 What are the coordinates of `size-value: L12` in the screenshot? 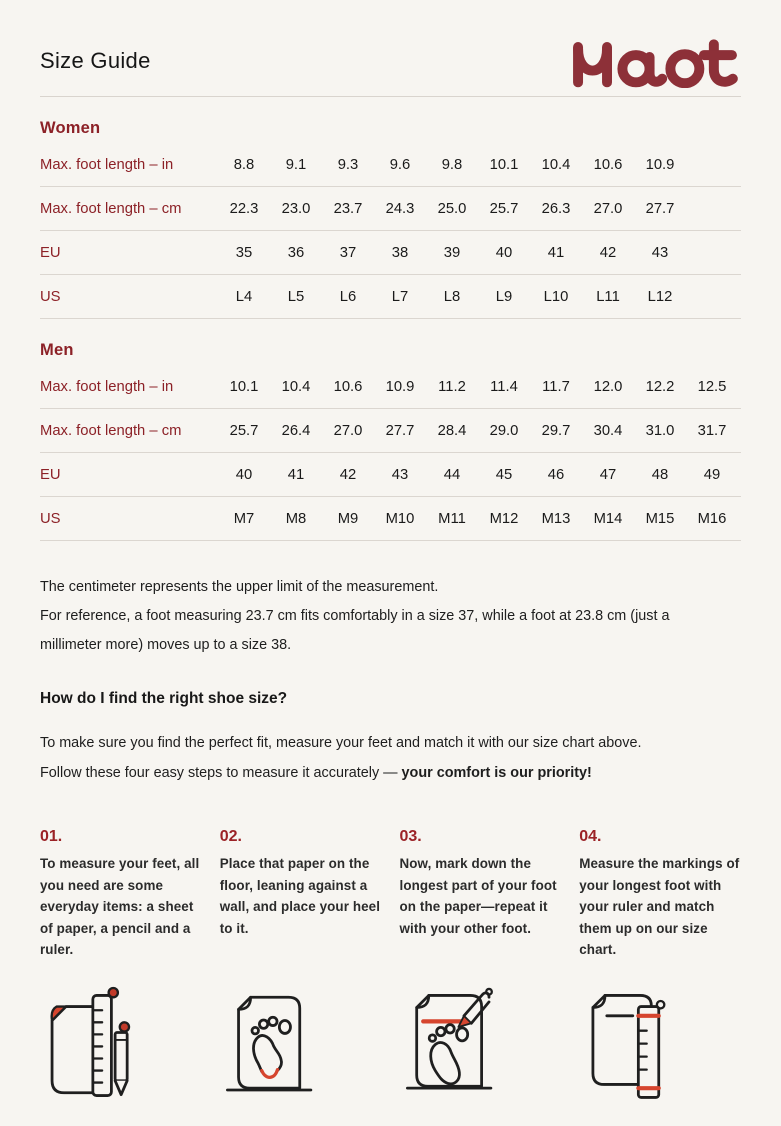 It's located at (660, 296).